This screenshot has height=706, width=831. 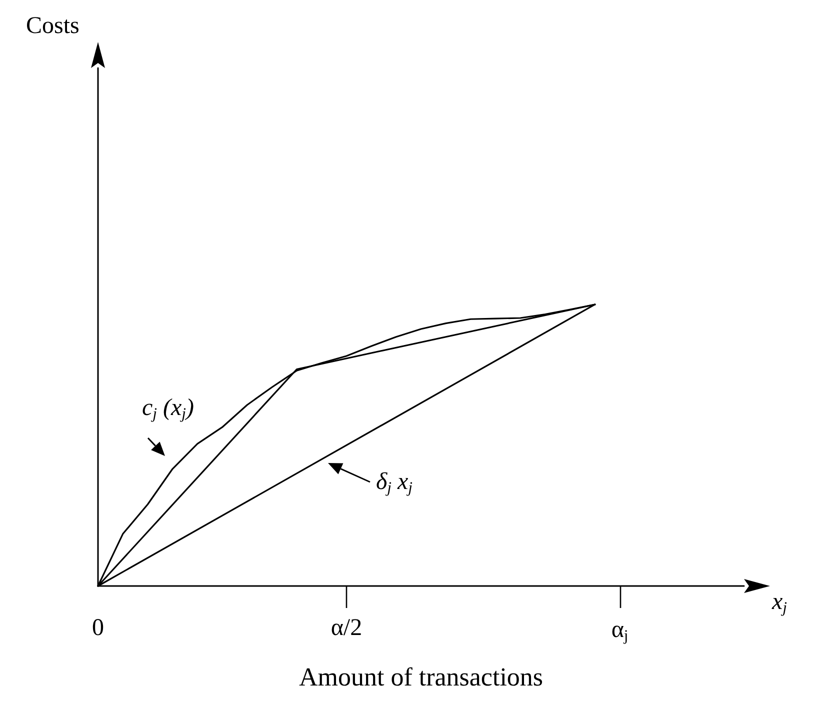 What do you see at coordinates (98, 628) in the screenshot?
I see `x-tick-label: 0` at bounding box center [98, 628].